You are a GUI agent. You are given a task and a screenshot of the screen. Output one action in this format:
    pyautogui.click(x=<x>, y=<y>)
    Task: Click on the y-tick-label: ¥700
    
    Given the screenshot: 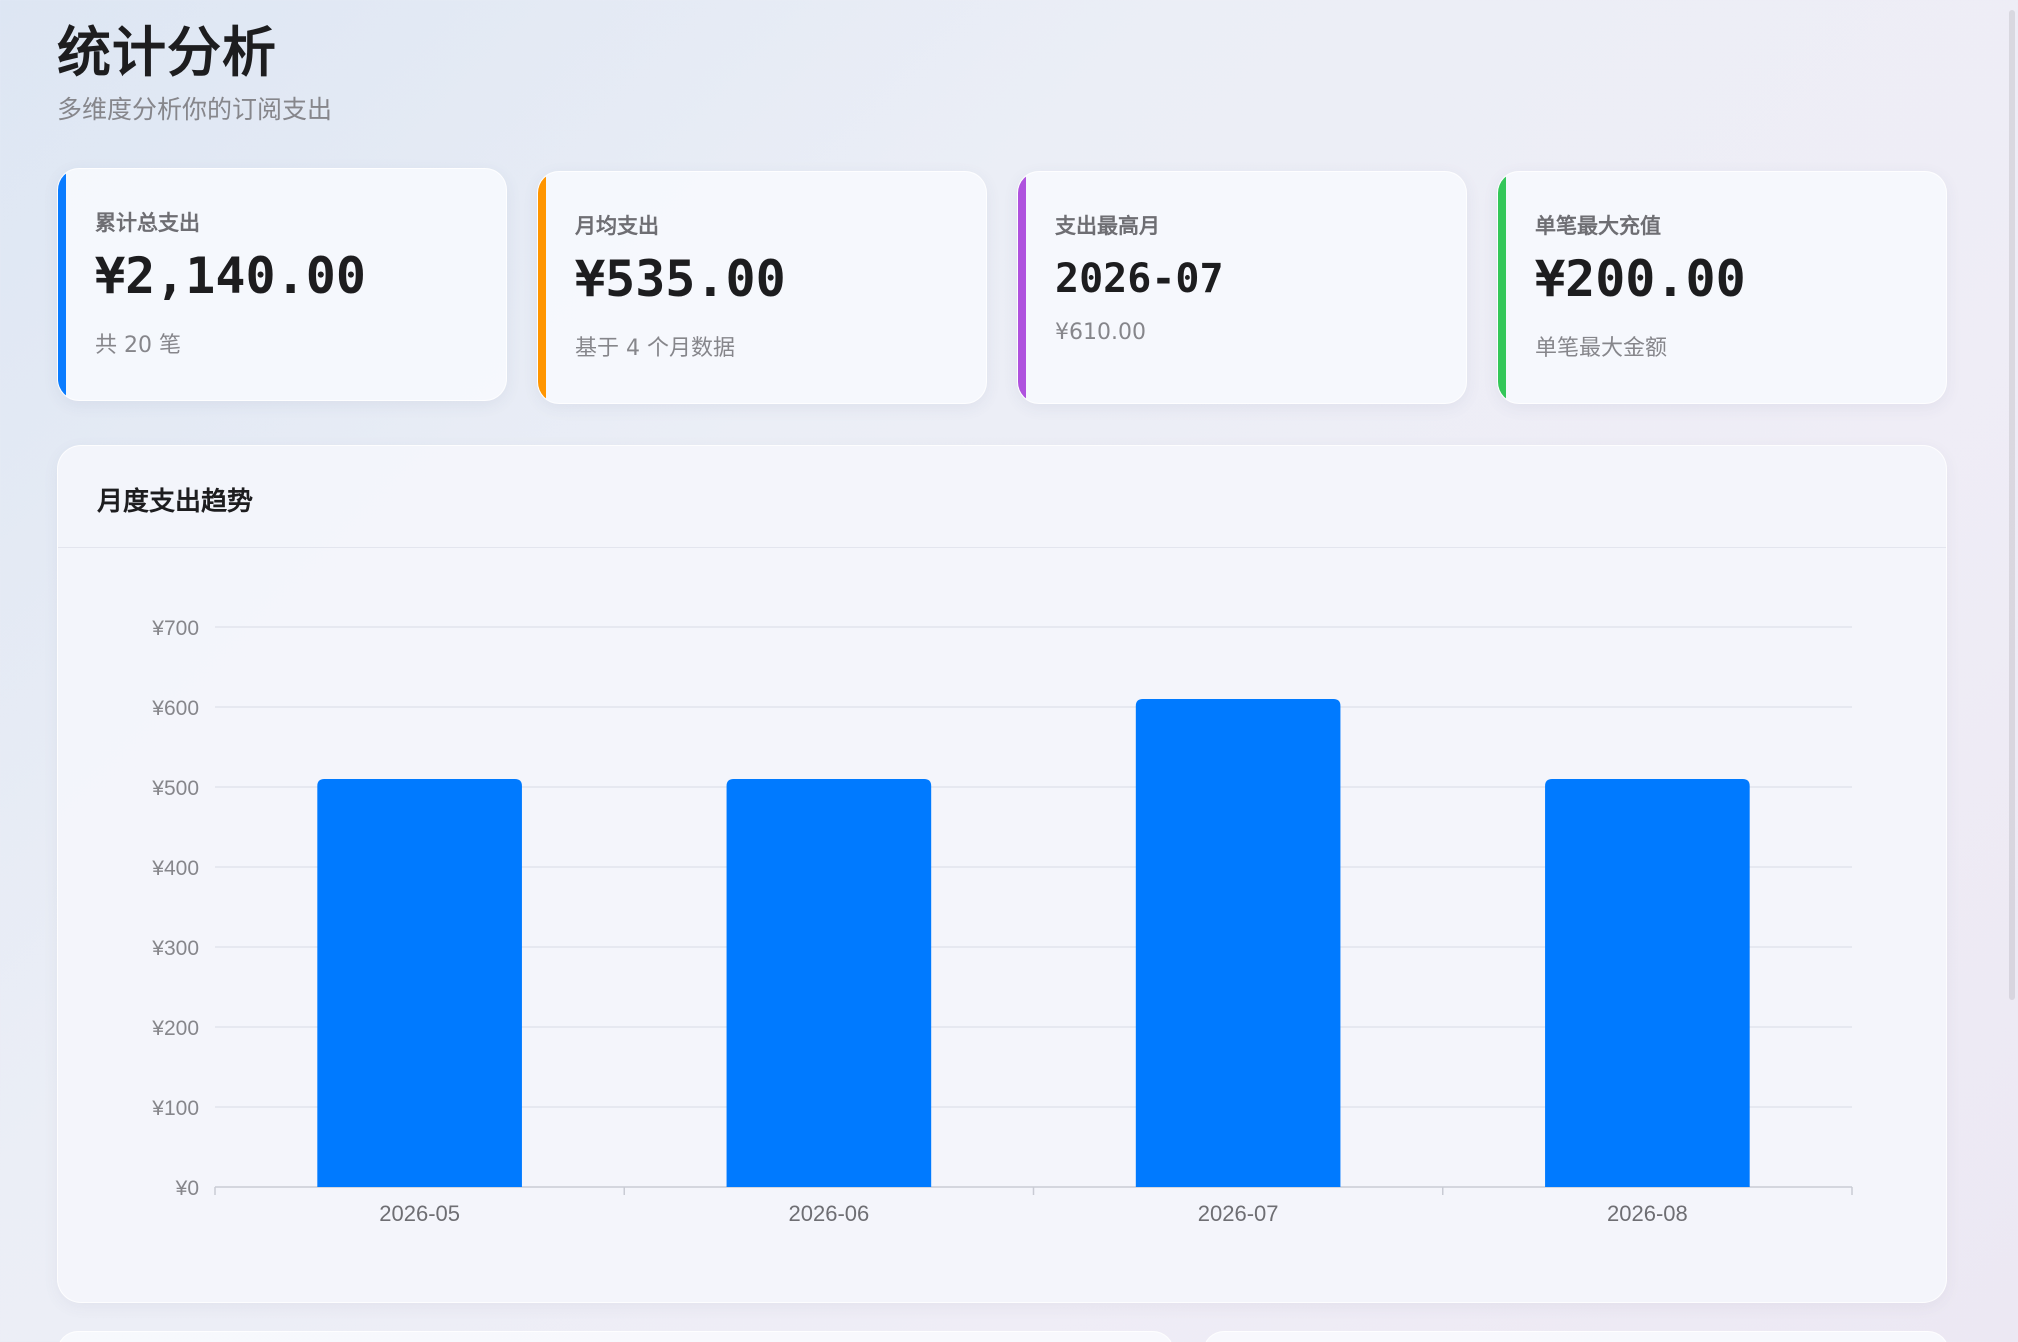 What is the action you would take?
    pyautogui.click(x=175, y=628)
    